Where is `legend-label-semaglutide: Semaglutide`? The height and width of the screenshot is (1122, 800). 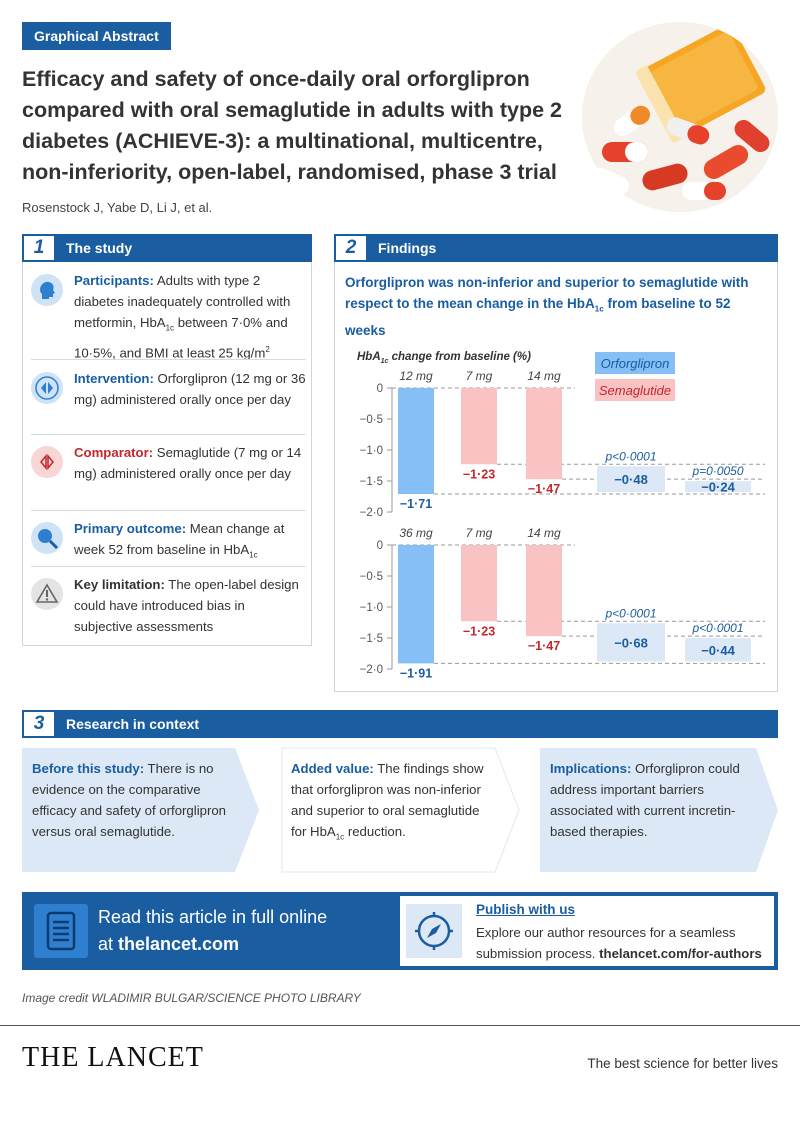
legend-label-semaglutide: Semaglutide is located at coordinates (635, 390).